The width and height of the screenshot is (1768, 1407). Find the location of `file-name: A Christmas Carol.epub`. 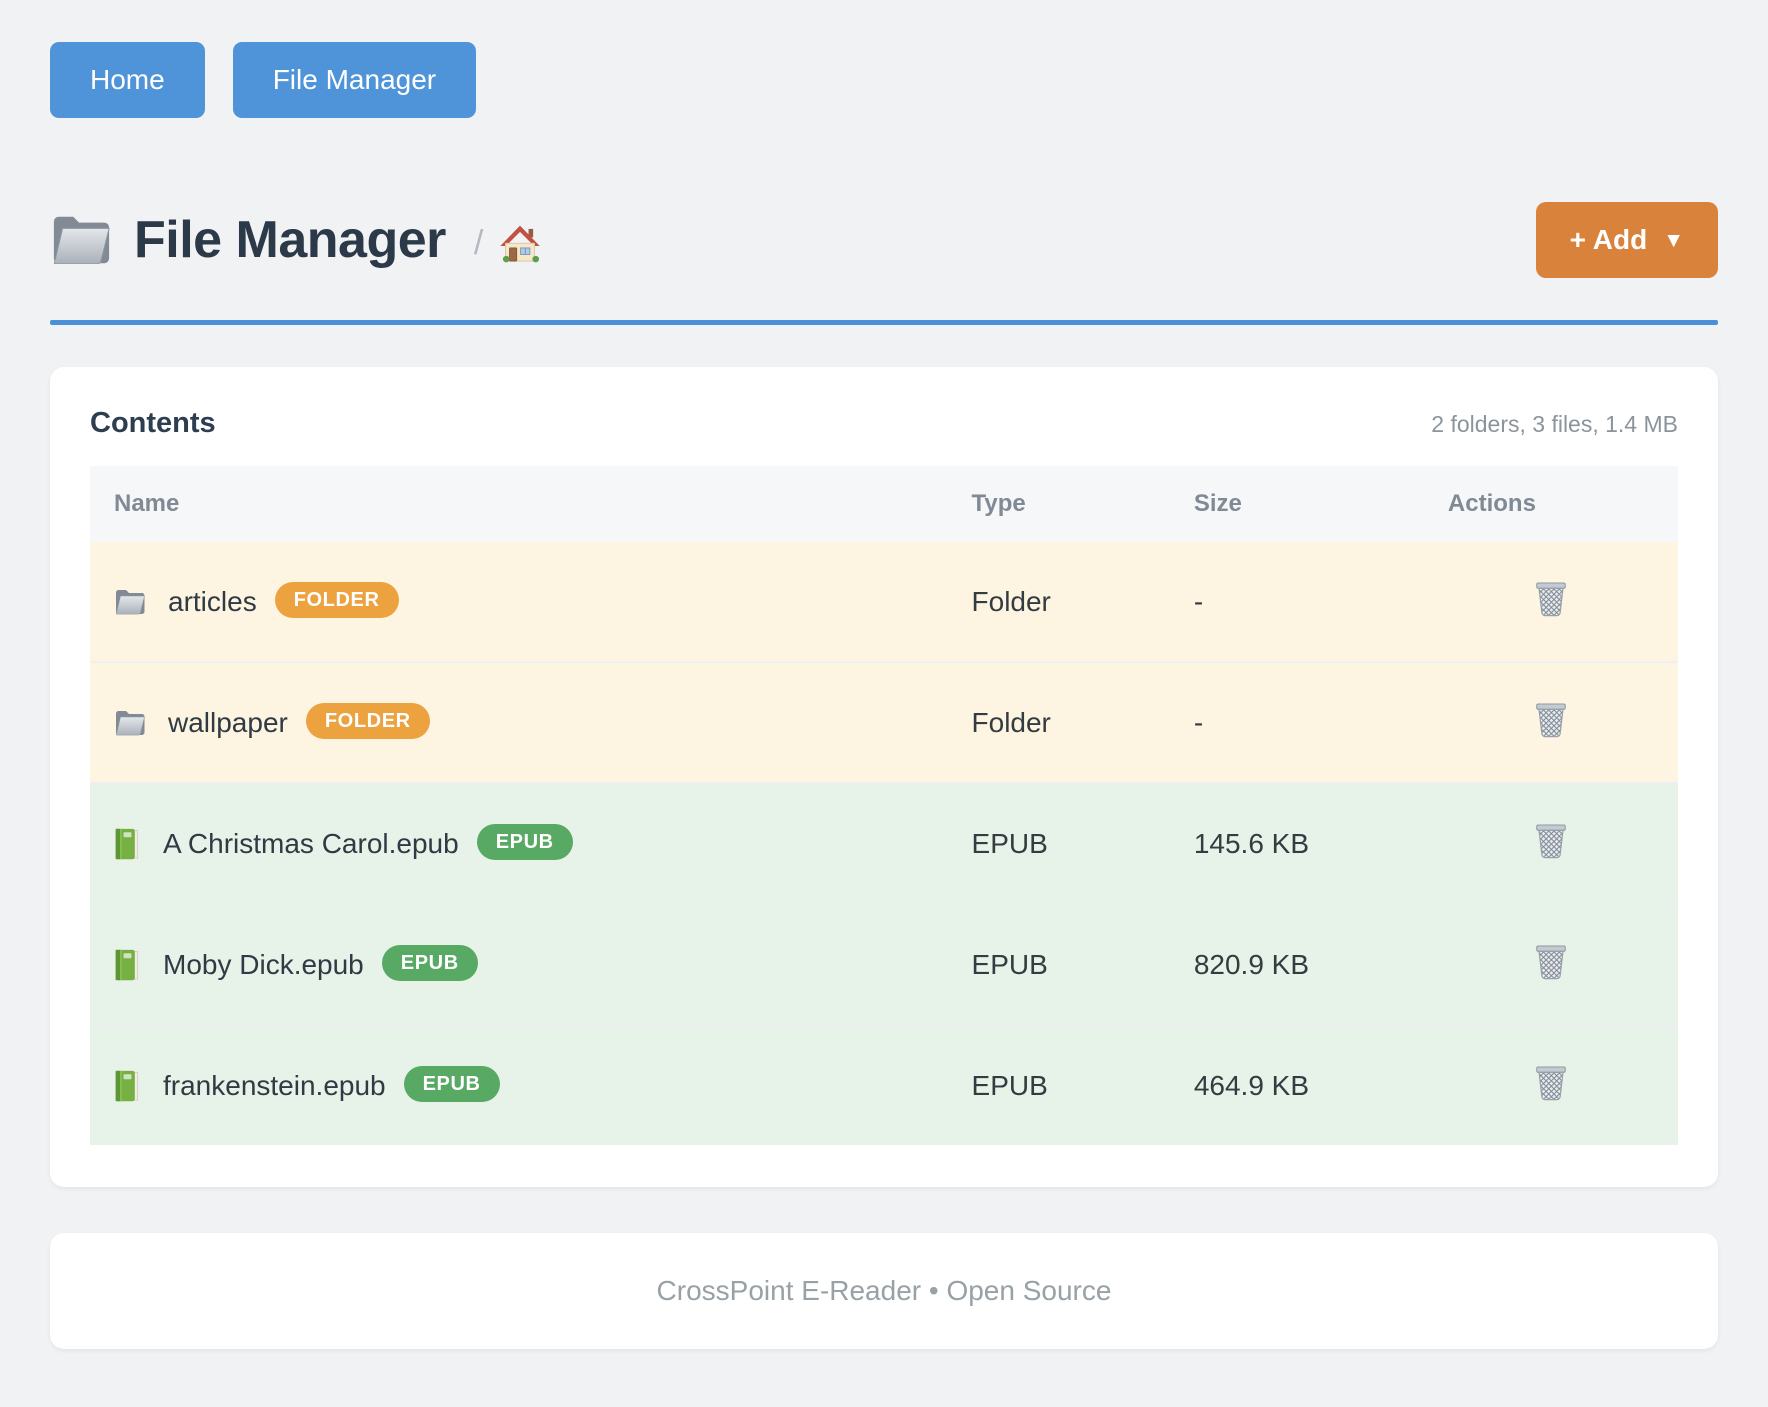

file-name: A Christmas Carol.epub is located at coordinates (311, 843).